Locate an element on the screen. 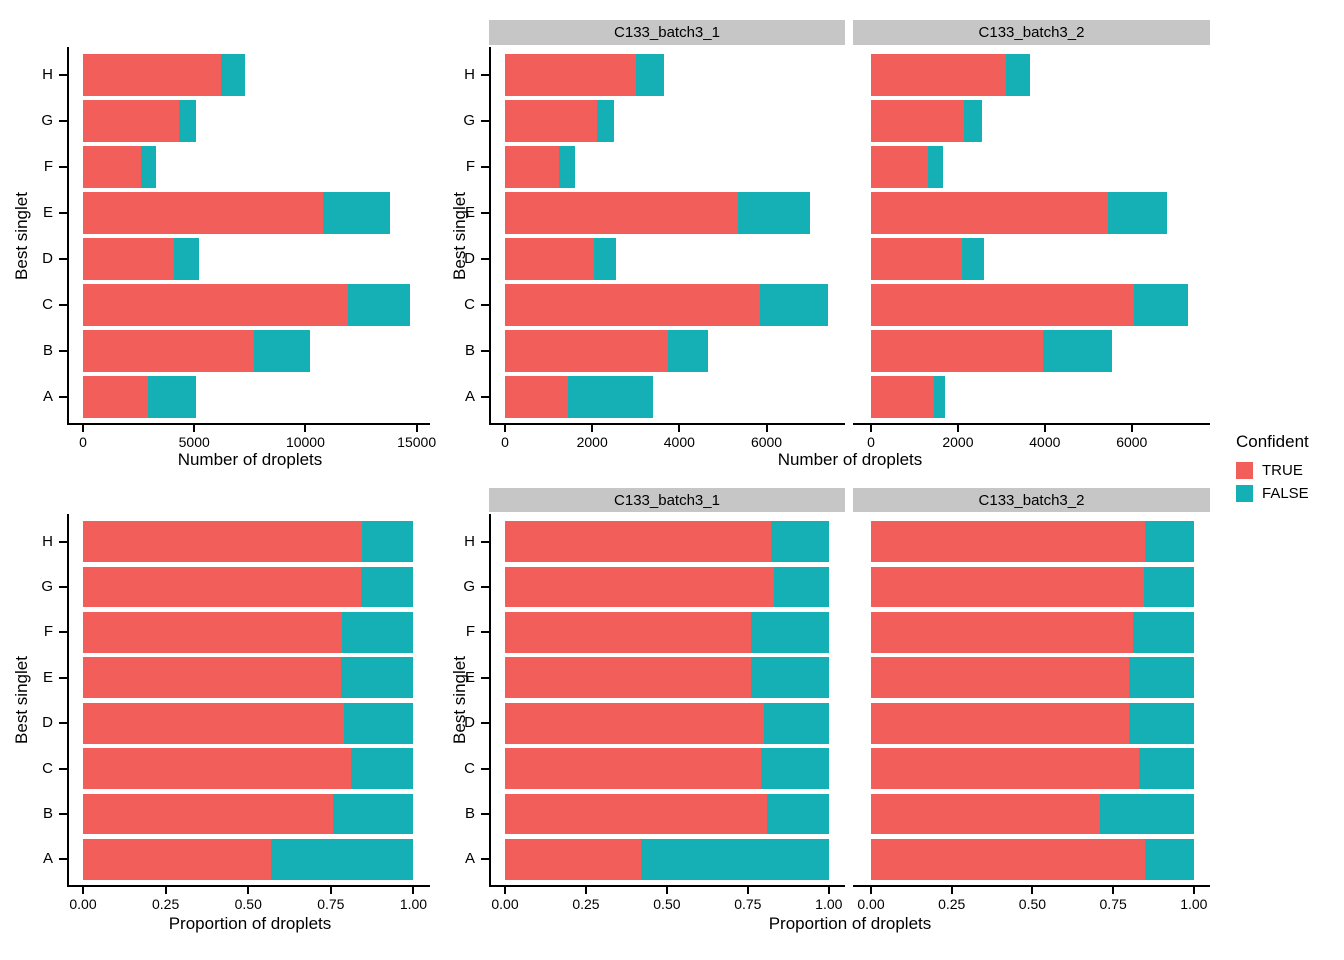 This screenshot has height=960, width=1344. x-tick-label: 5000 is located at coordinates (194, 442).